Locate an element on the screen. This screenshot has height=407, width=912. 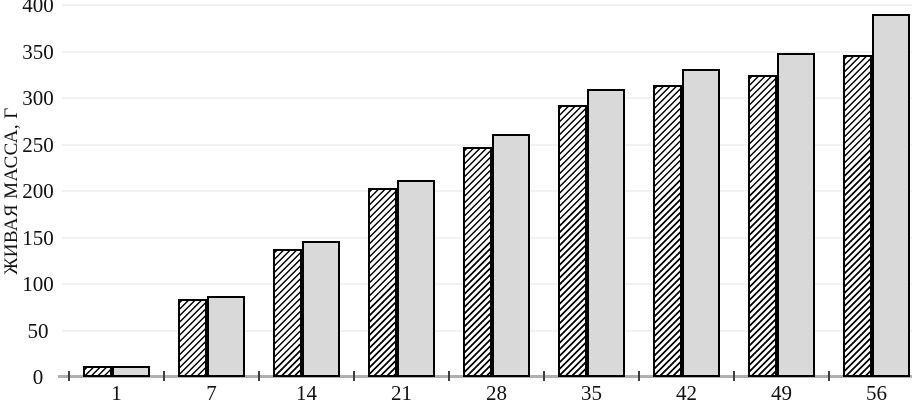
y-axis-tick-label: 250 is located at coordinates (38, 144).